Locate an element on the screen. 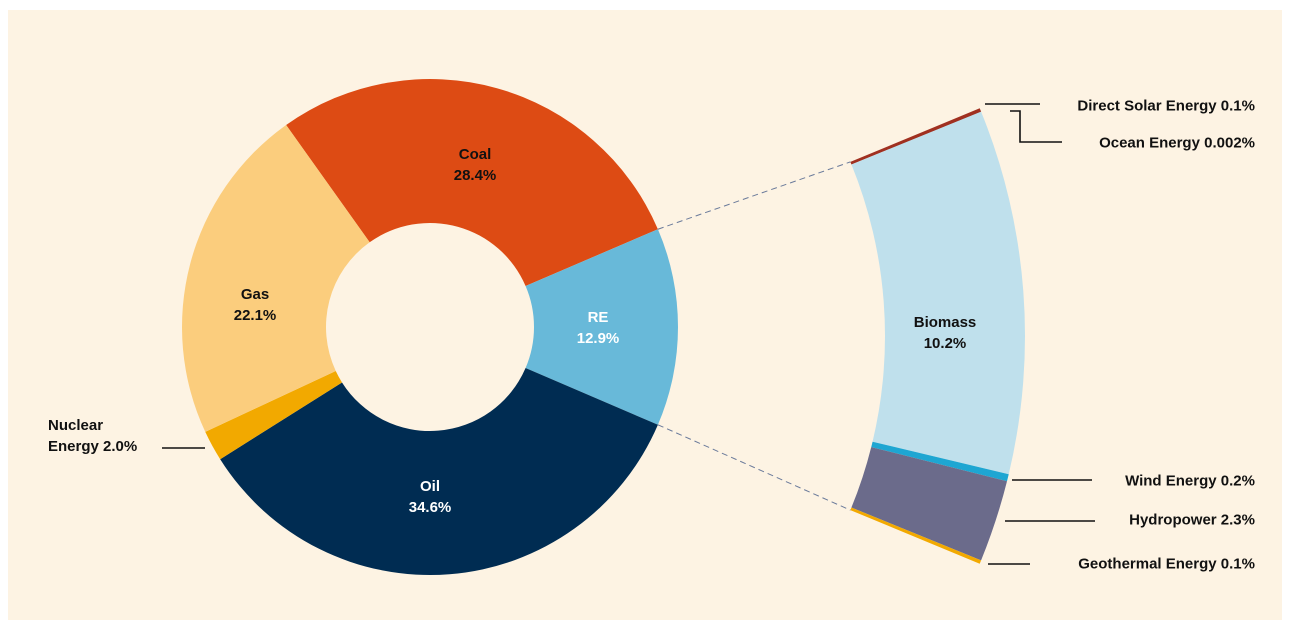 This screenshot has height=630, width=1290. label-text: 0.2% is located at coordinates (1237, 481).